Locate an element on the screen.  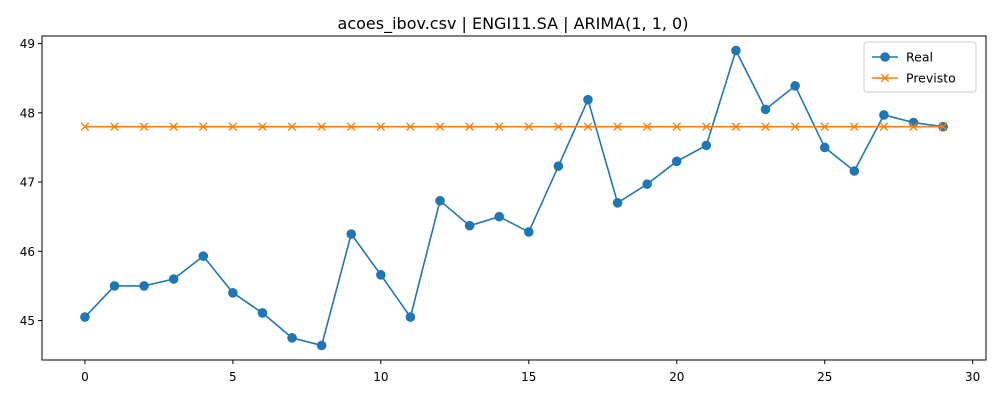
legend-item-previsto: Previsto is located at coordinates (914, 78).